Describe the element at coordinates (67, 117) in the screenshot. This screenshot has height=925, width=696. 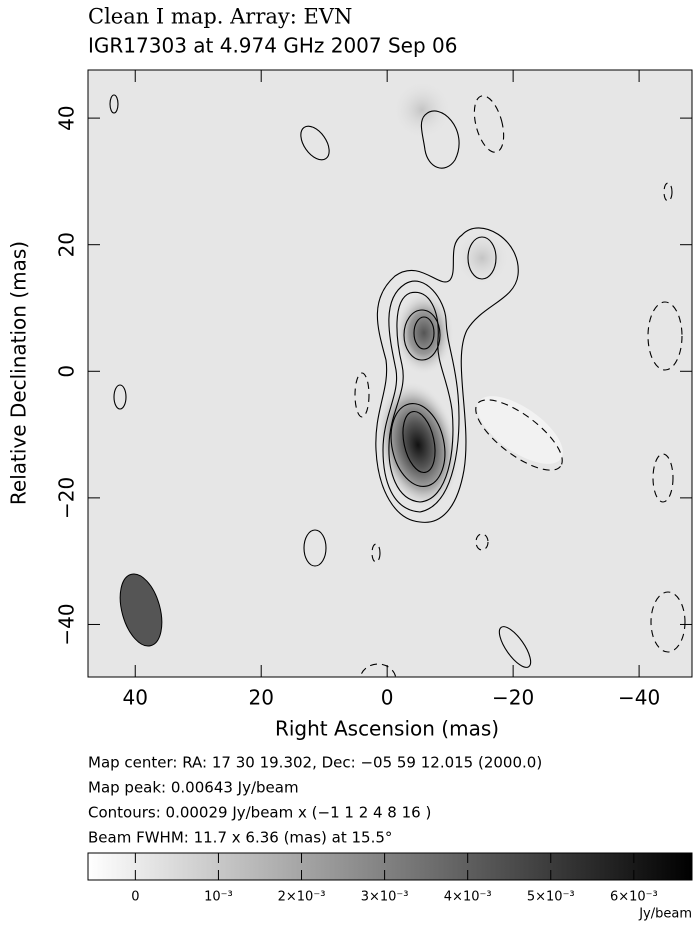
I see `y-tick-label: 40` at that location.